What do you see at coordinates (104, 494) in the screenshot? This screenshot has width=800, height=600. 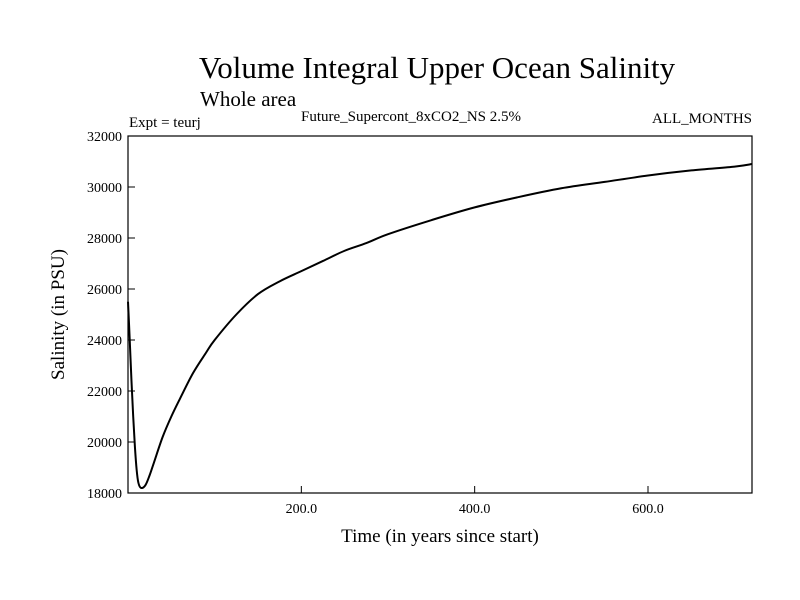 I see `y-tick-label: 18000` at bounding box center [104, 494].